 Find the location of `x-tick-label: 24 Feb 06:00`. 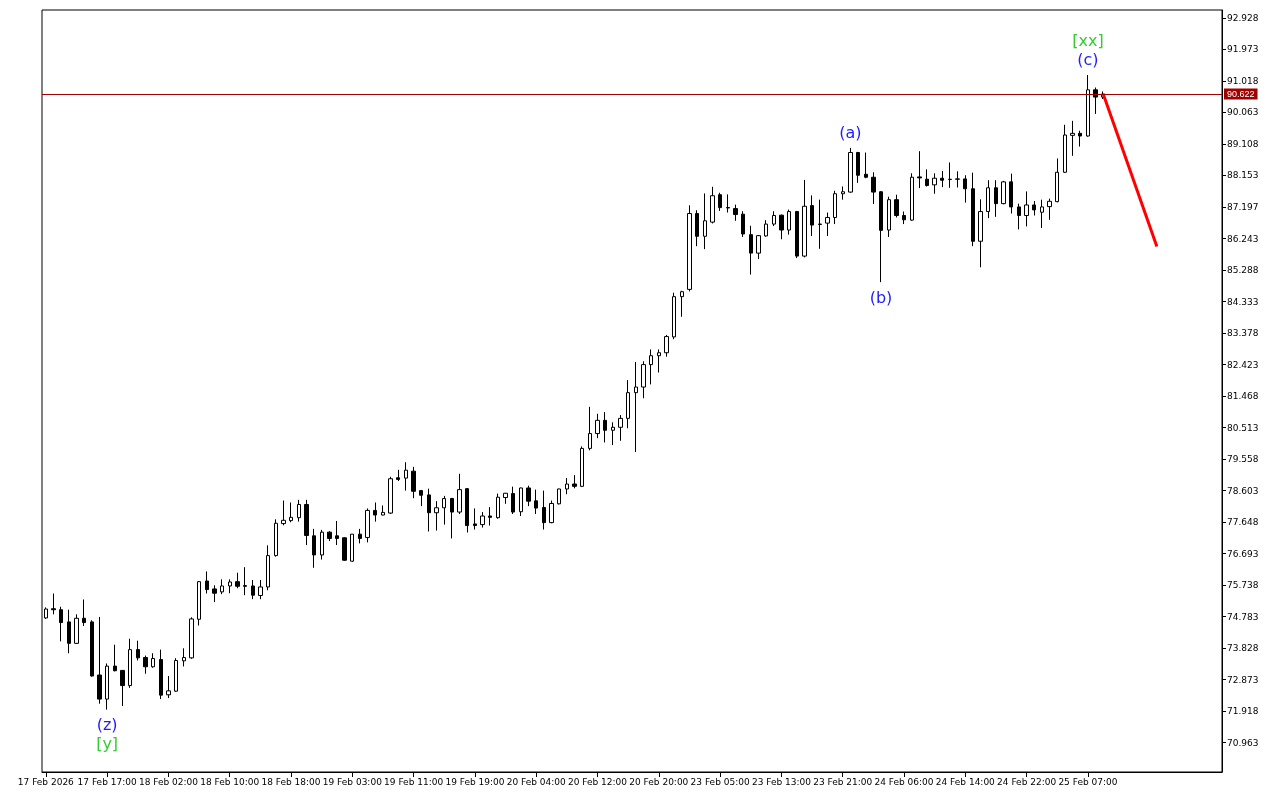

x-tick-label: 24 Feb 06:00 is located at coordinates (904, 781).